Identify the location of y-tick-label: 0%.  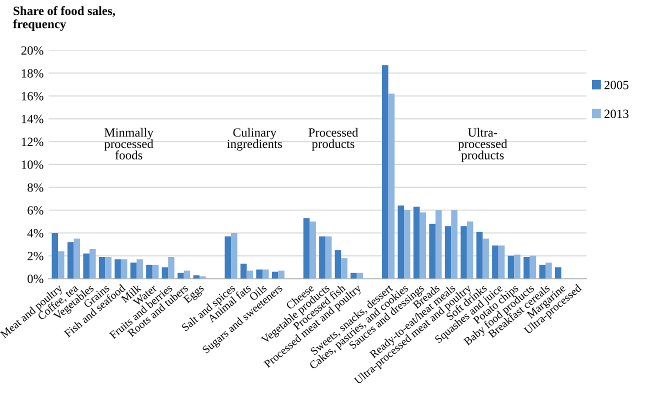
(36, 279).